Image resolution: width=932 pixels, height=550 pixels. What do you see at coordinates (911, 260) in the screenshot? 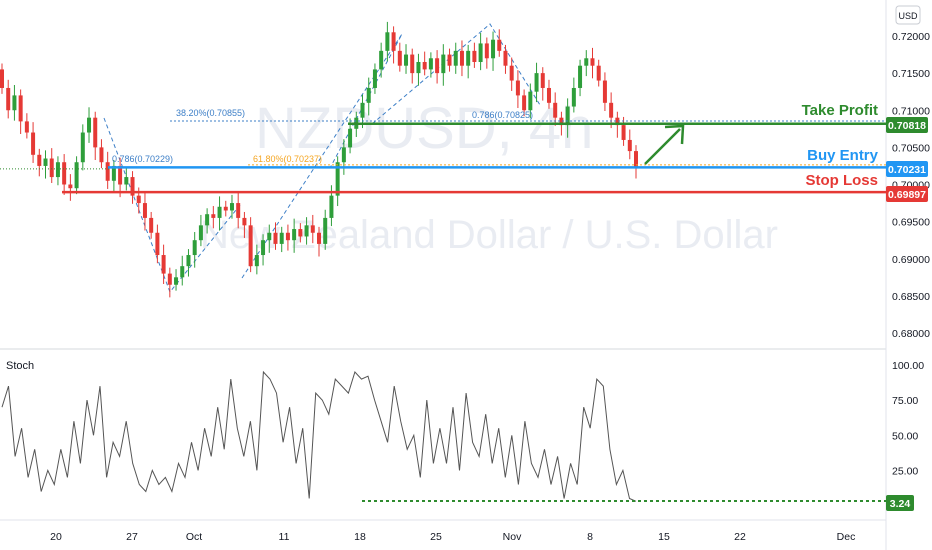
I see `price-tick-label: 0.69000` at bounding box center [911, 260].